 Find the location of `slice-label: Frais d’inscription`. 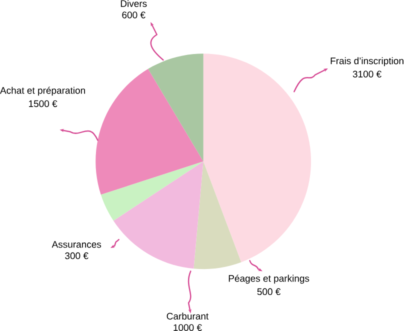

slice-label: Frais d’inscription is located at coordinates (367, 61).